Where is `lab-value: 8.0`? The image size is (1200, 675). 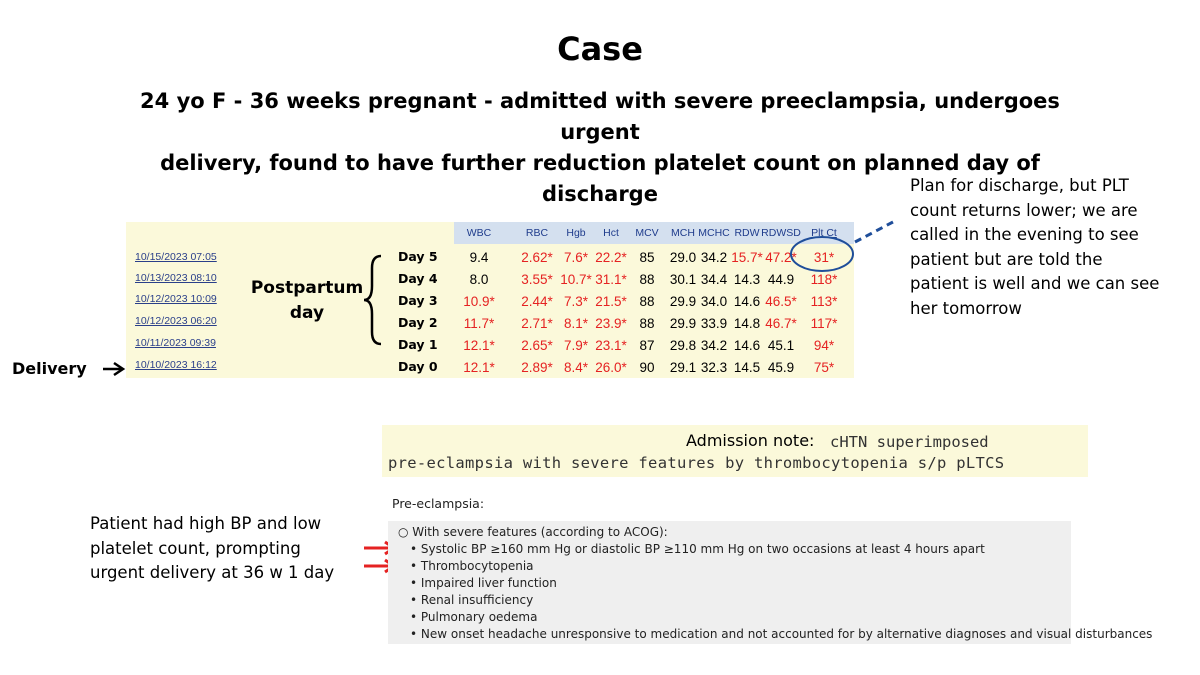
lab-value: 8.0 is located at coordinates (479, 279).